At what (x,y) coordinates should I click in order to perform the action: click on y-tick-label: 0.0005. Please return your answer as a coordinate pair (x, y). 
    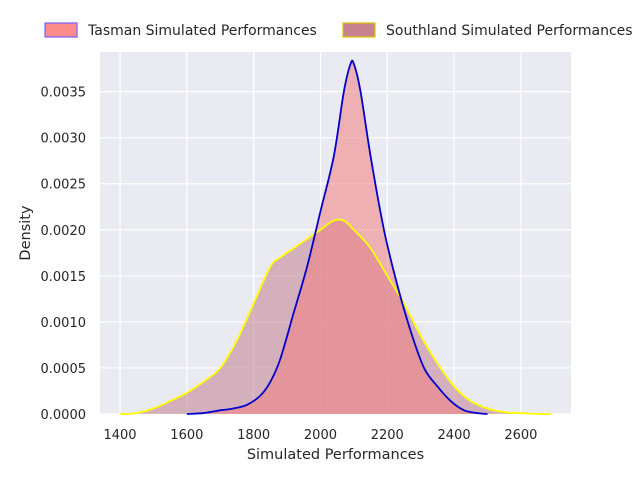
    Looking at the image, I should click on (64, 369).